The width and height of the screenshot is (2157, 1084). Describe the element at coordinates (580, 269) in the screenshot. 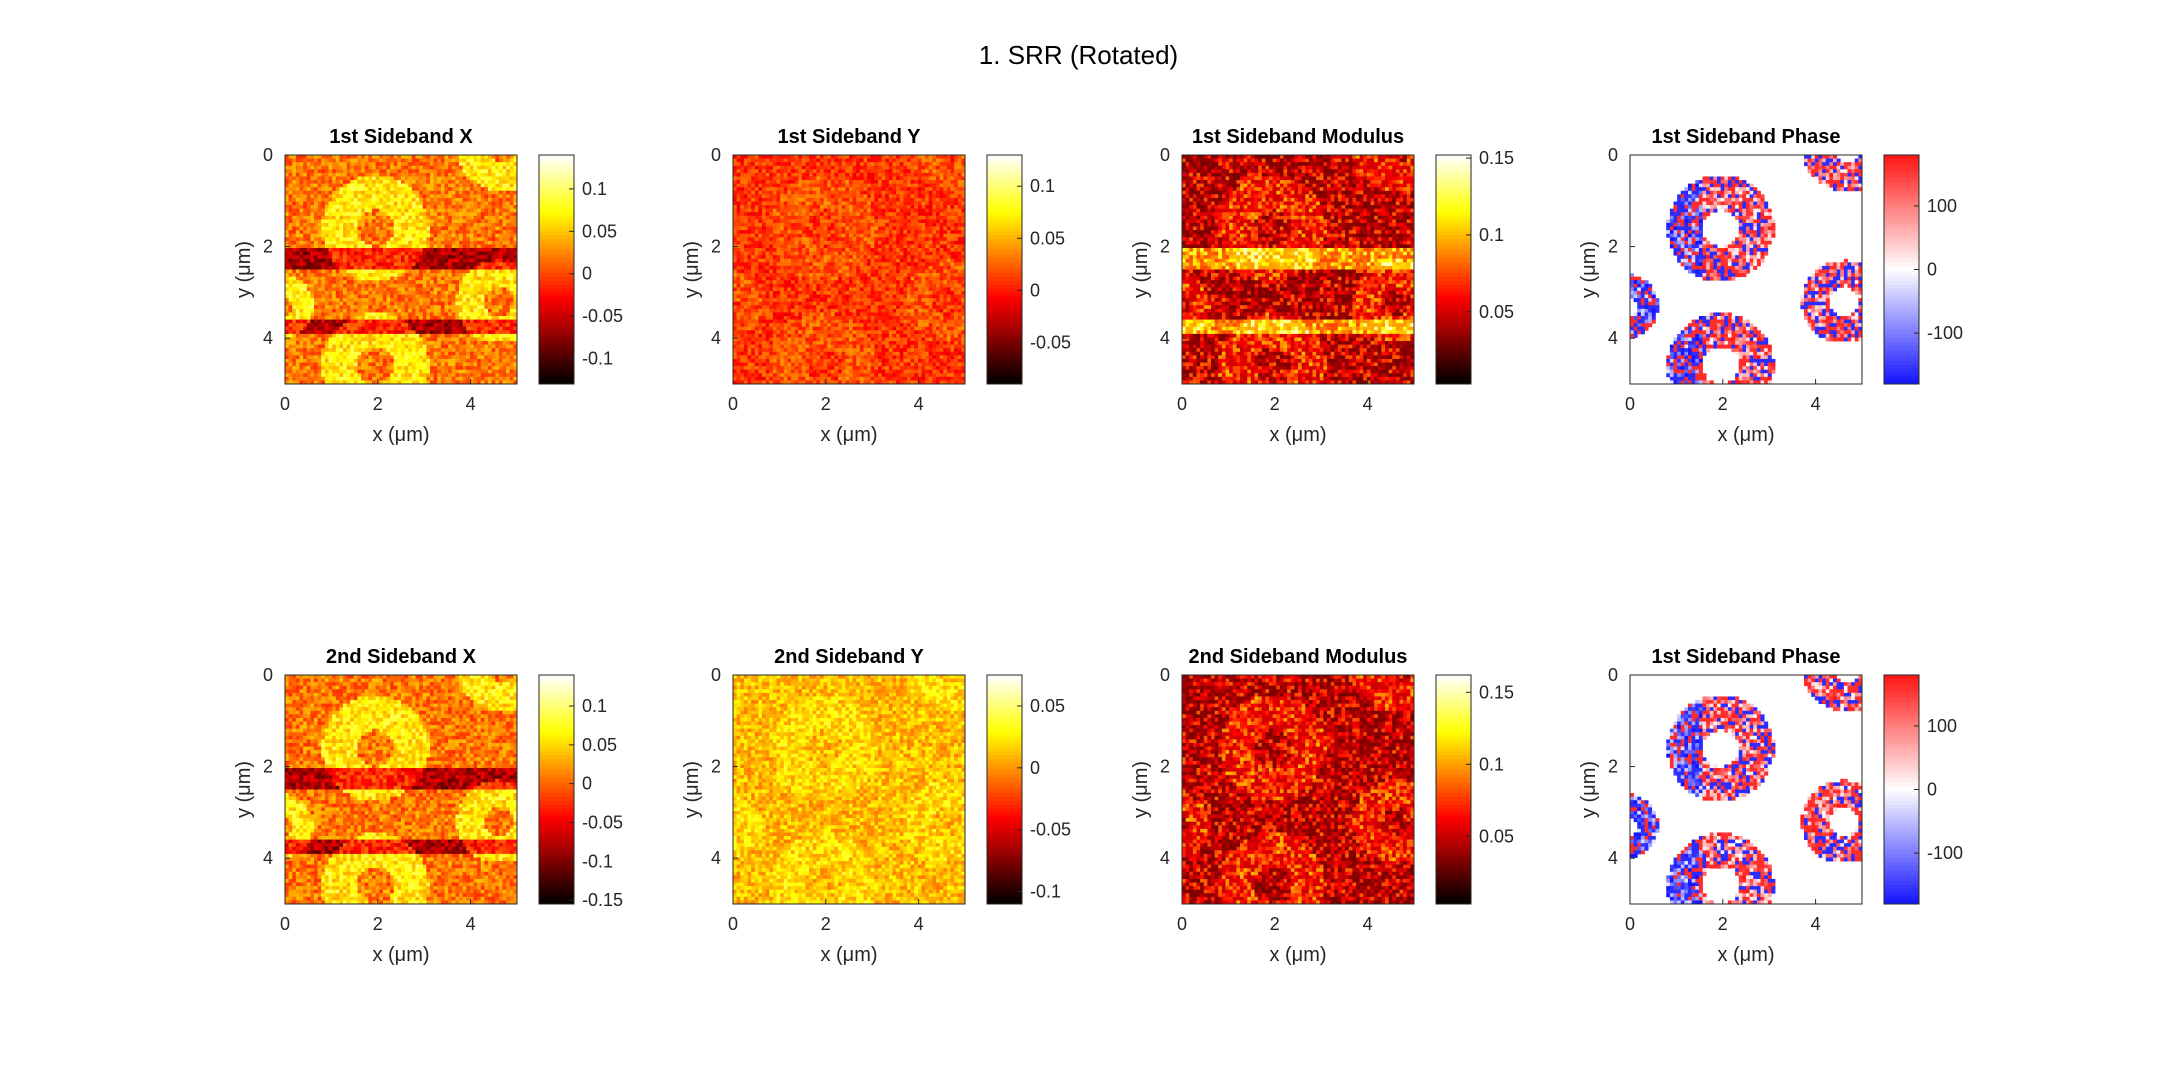

I see `colorbar: 0.10.050-0.05-0.1` at that location.